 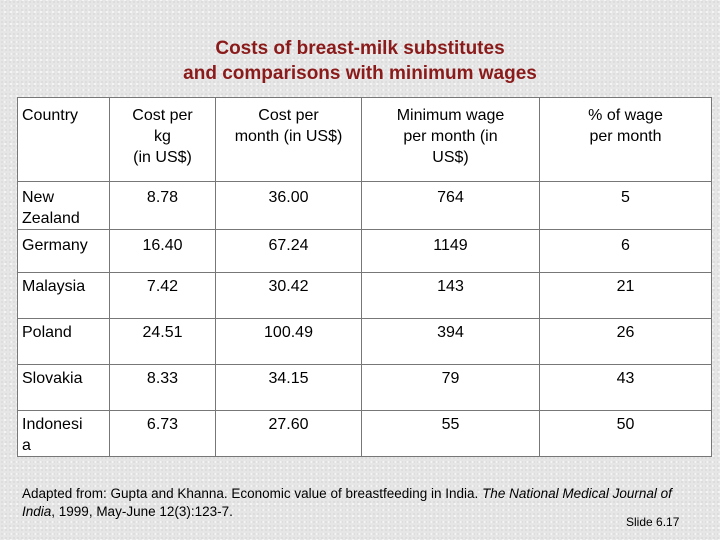 I want to click on cost-per-kg-cell: 16.40, so click(x=162, y=251).